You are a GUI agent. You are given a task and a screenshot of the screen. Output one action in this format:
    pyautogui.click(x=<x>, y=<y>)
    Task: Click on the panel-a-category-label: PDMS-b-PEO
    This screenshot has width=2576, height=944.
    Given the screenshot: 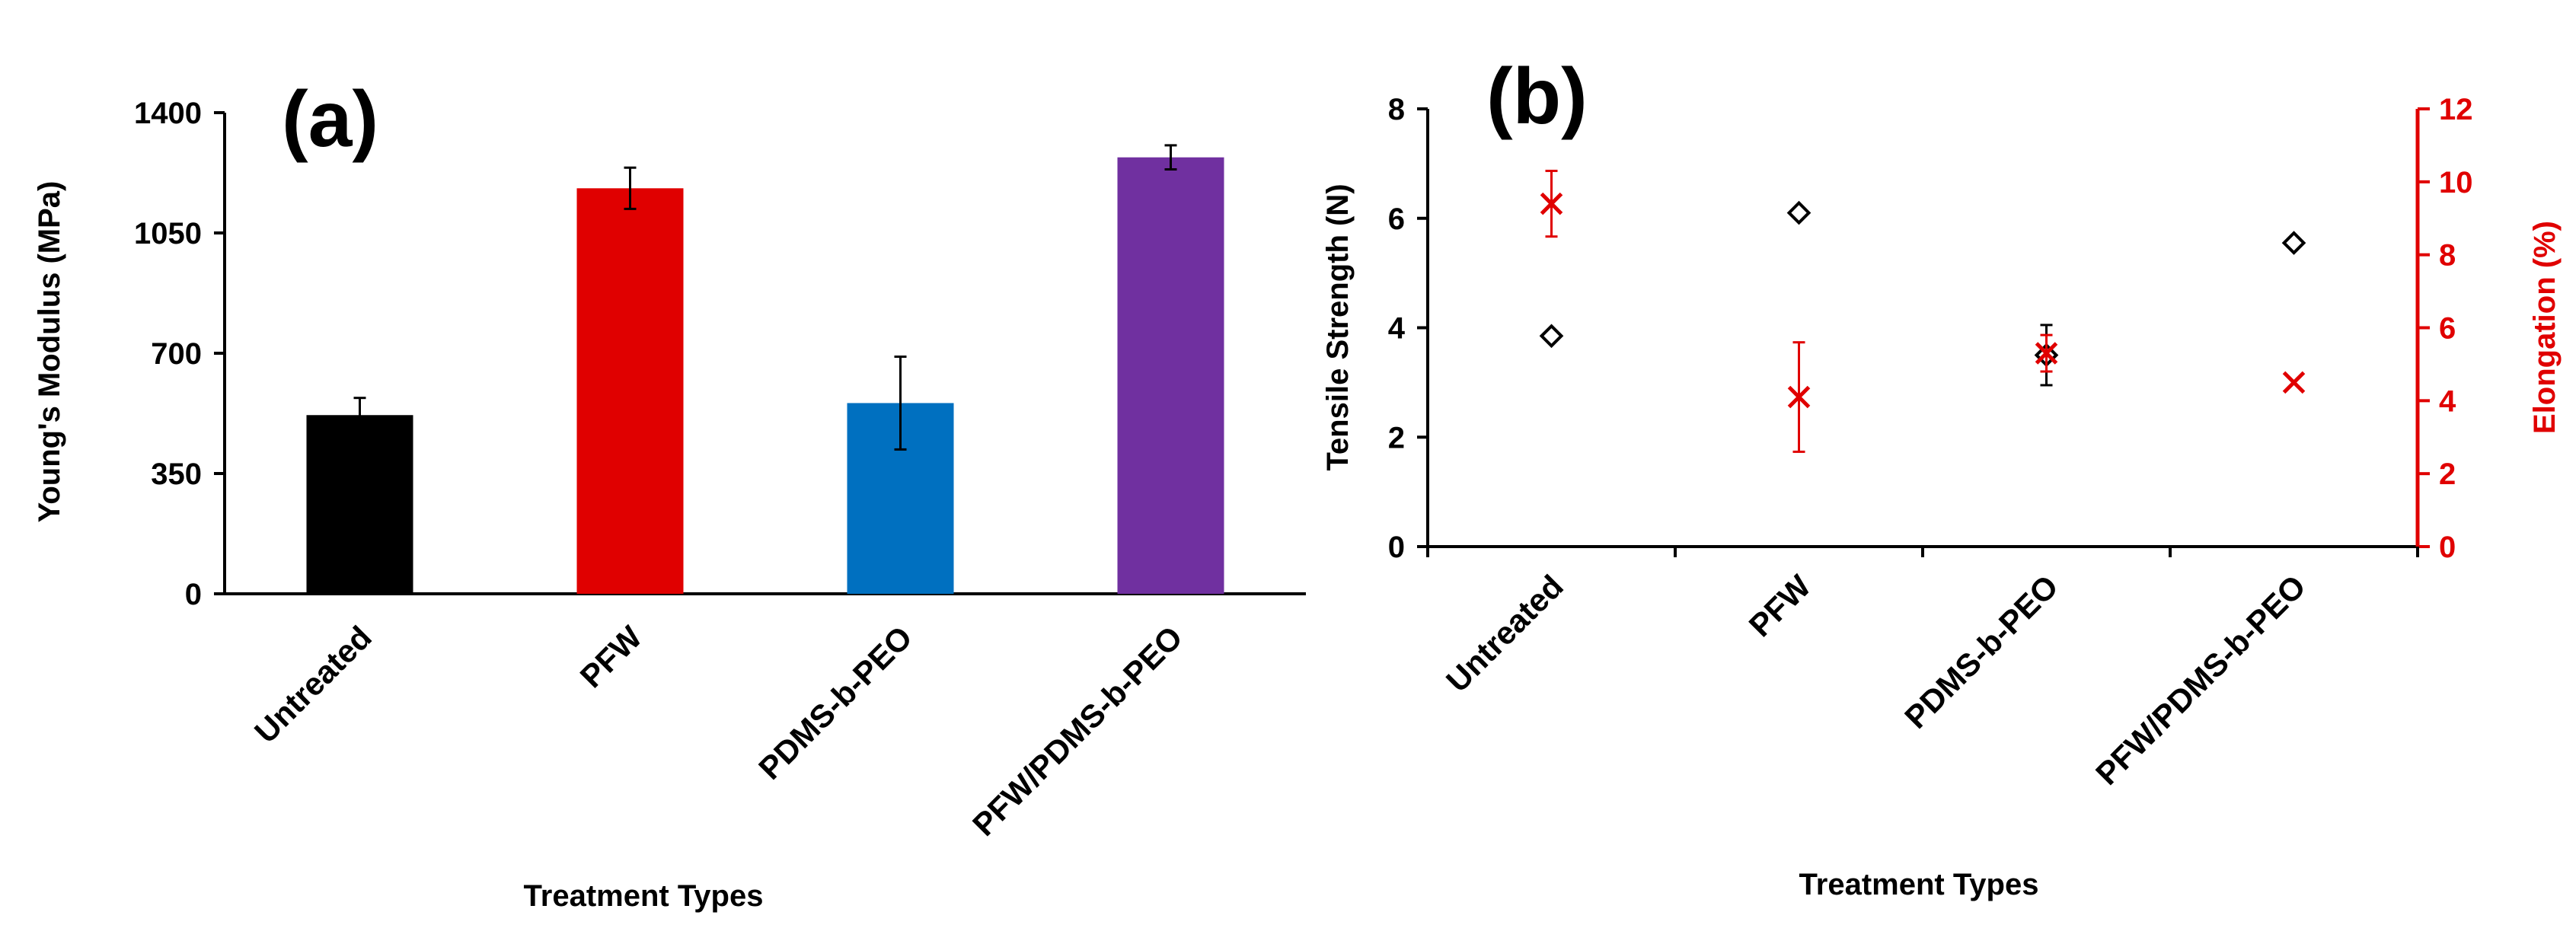 What is the action you would take?
    pyautogui.click(x=835, y=702)
    